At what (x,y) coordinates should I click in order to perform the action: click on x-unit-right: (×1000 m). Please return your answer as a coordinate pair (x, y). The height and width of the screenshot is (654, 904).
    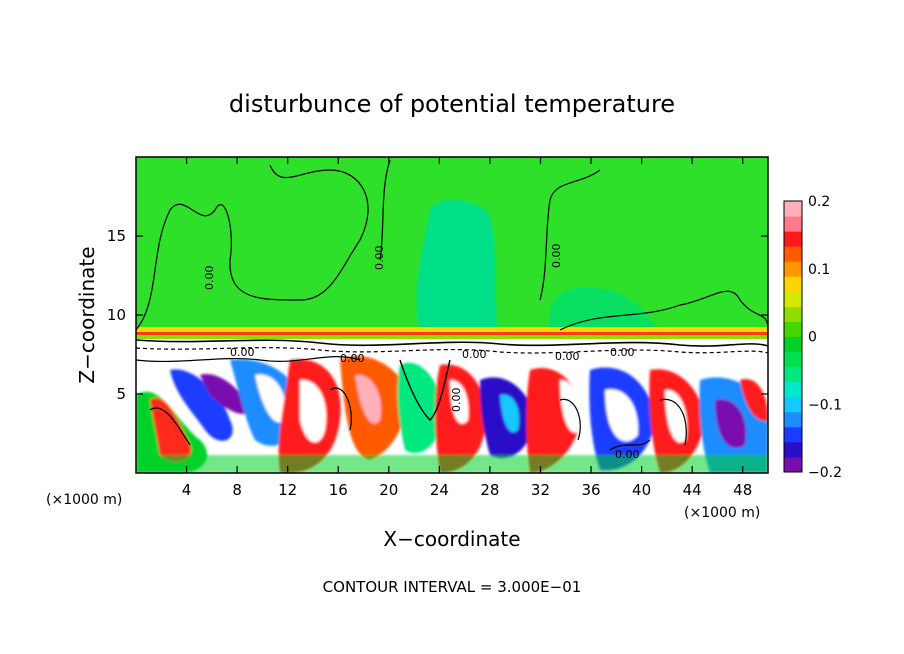
    Looking at the image, I should click on (722, 513).